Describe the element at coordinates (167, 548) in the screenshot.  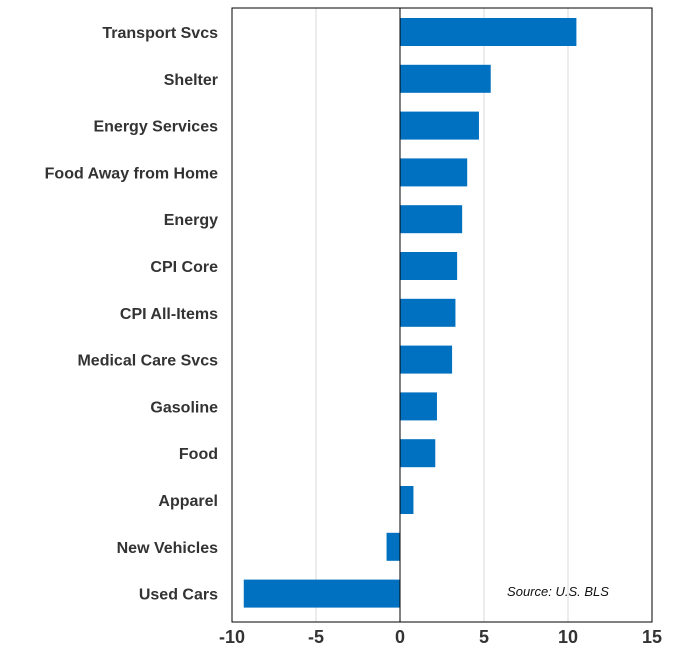
I see `category-label: New Vehicles` at that location.